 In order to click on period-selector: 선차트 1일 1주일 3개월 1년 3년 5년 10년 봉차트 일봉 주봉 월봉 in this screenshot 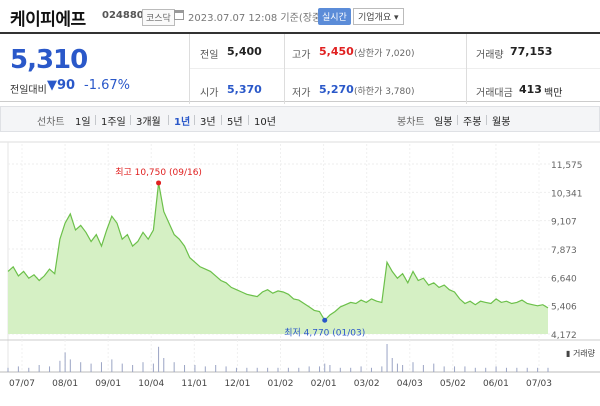, I will do `click(300, 119)`.